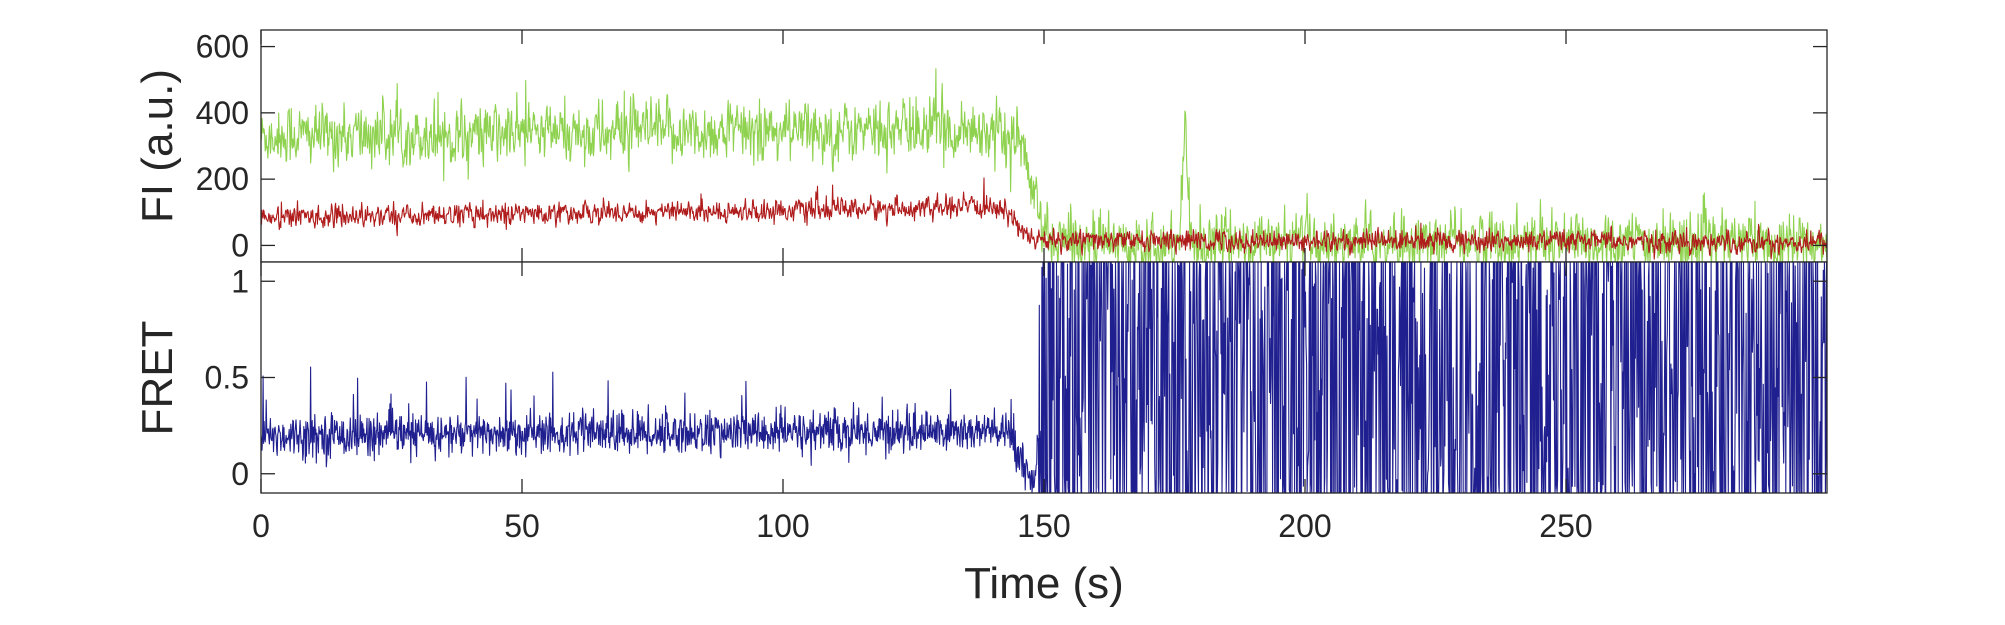 The height and width of the screenshot is (625, 2005). What do you see at coordinates (157, 378) in the screenshot?
I see `fret-y-axis-label: FRET` at bounding box center [157, 378].